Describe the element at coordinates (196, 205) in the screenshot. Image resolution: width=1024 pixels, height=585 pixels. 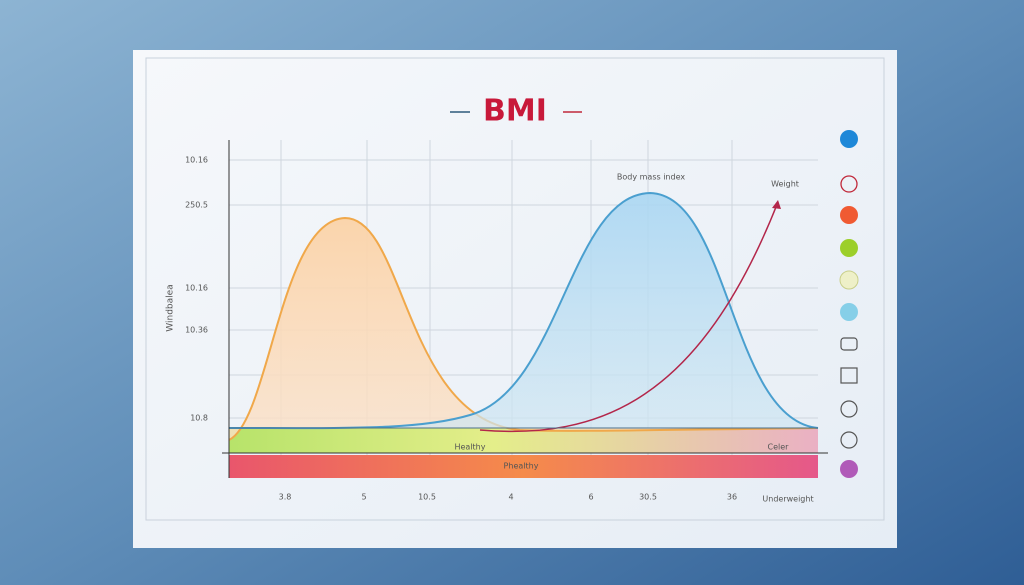
I see `y-tick-label: 250.5` at that location.